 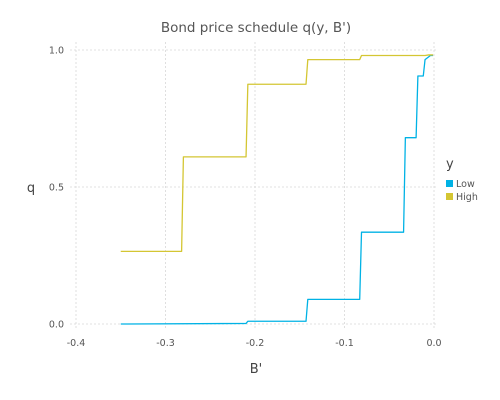 What do you see at coordinates (255, 343) in the screenshot?
I see `x-tick-label: -0.2` at bounding box center [255, 343].